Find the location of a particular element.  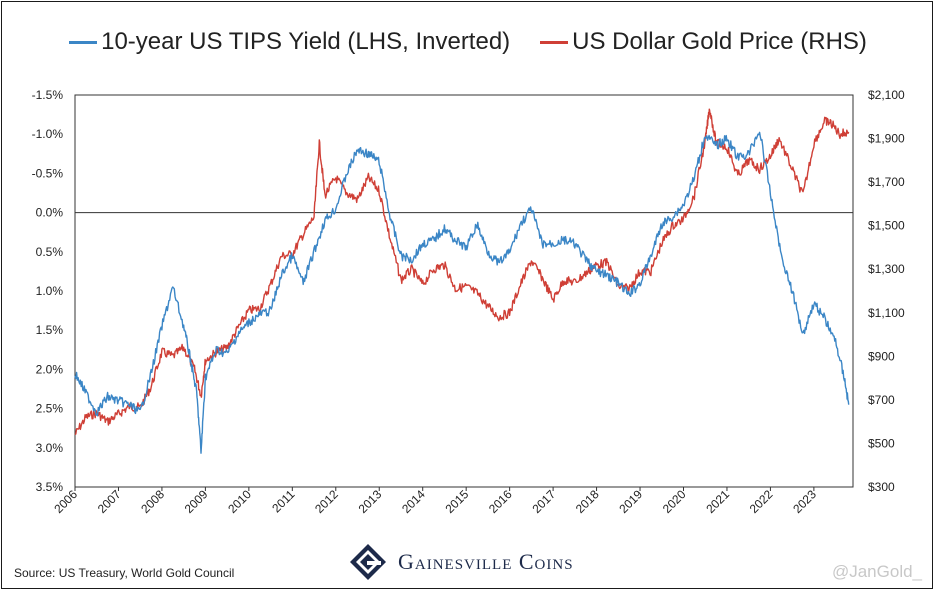

x-tick-label: 2021 is located at coordinates (717, 501).